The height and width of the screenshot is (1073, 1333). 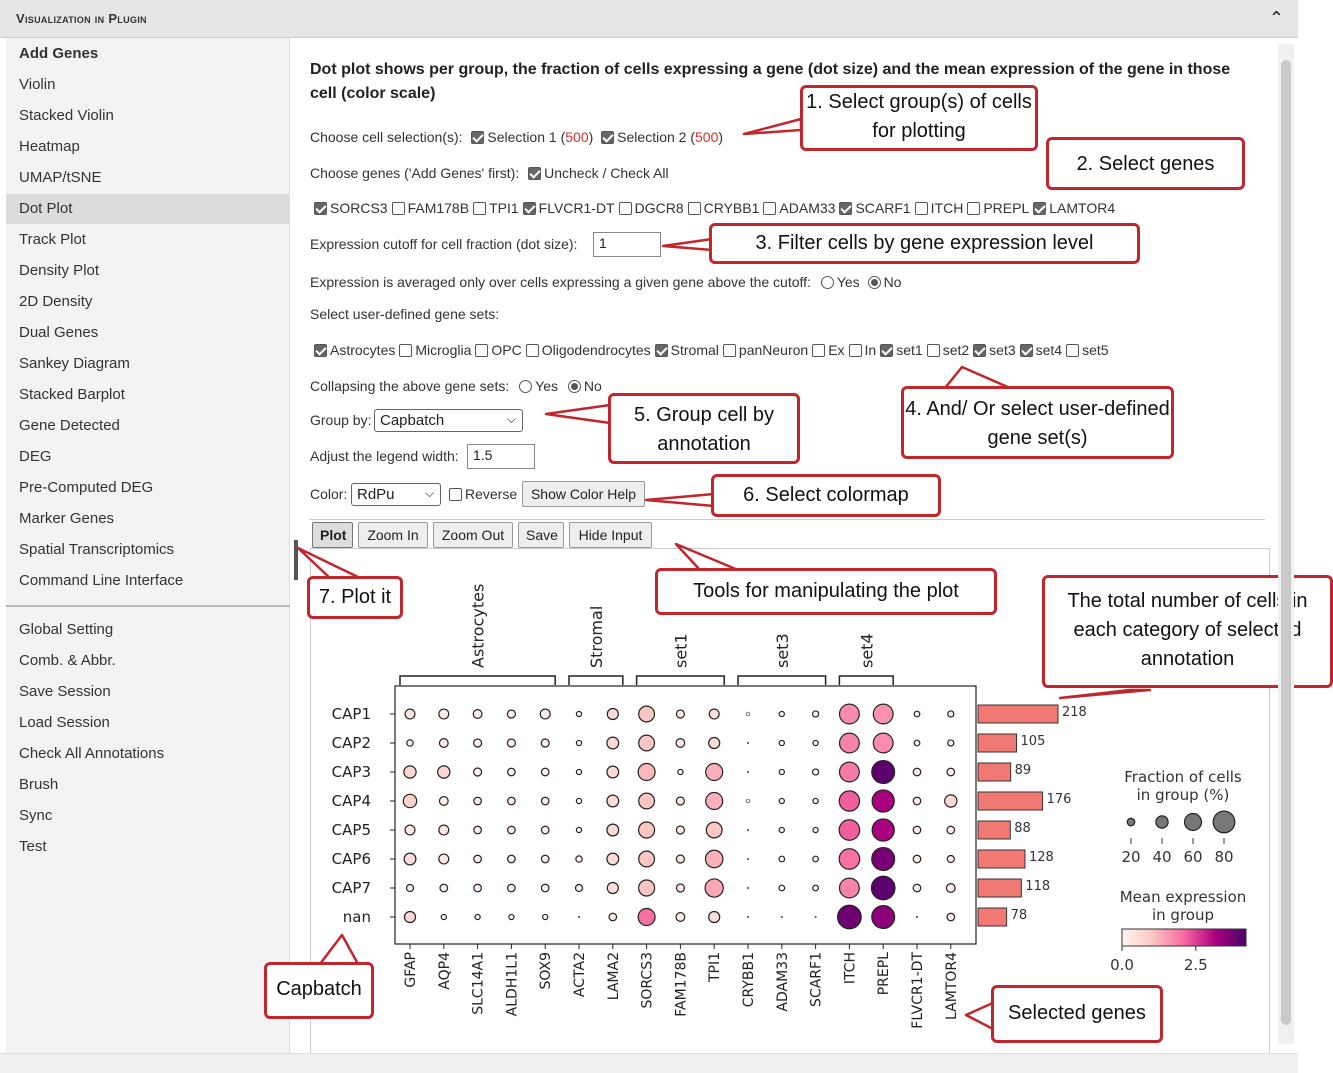 I want to click on sidebar-item-load-session: Load Session, so click(x=64, y=722).